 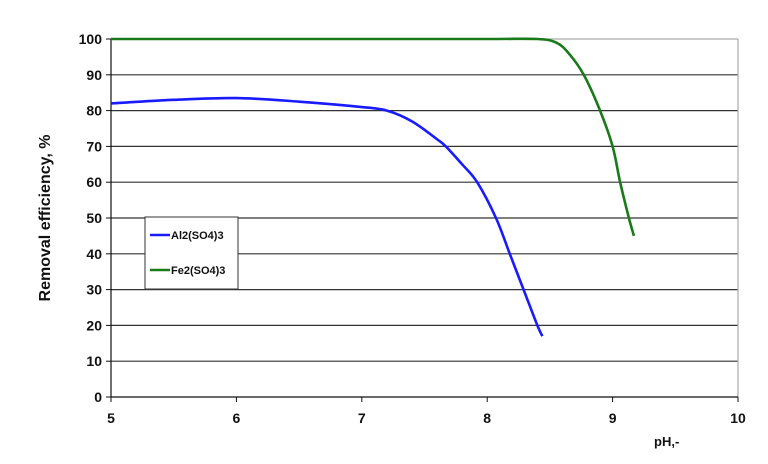 What do you see at coordinates (613, 418) in the screenshot?
I see `x-tick-label: 9` at bounding box center [613, 418].